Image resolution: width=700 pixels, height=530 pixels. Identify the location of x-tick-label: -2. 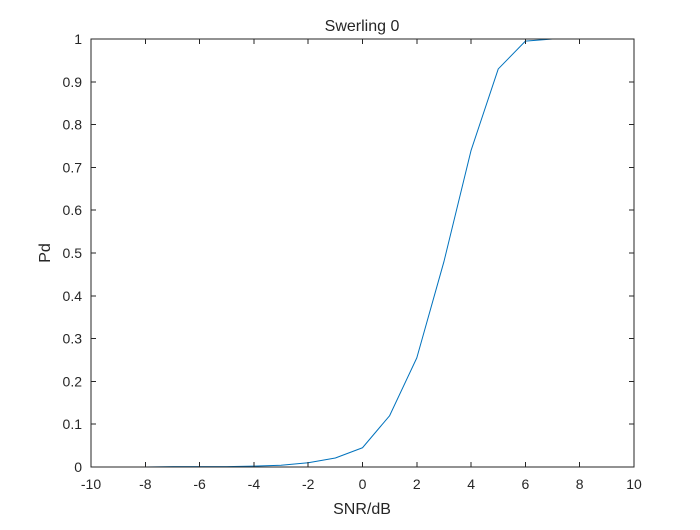
(308, 484).